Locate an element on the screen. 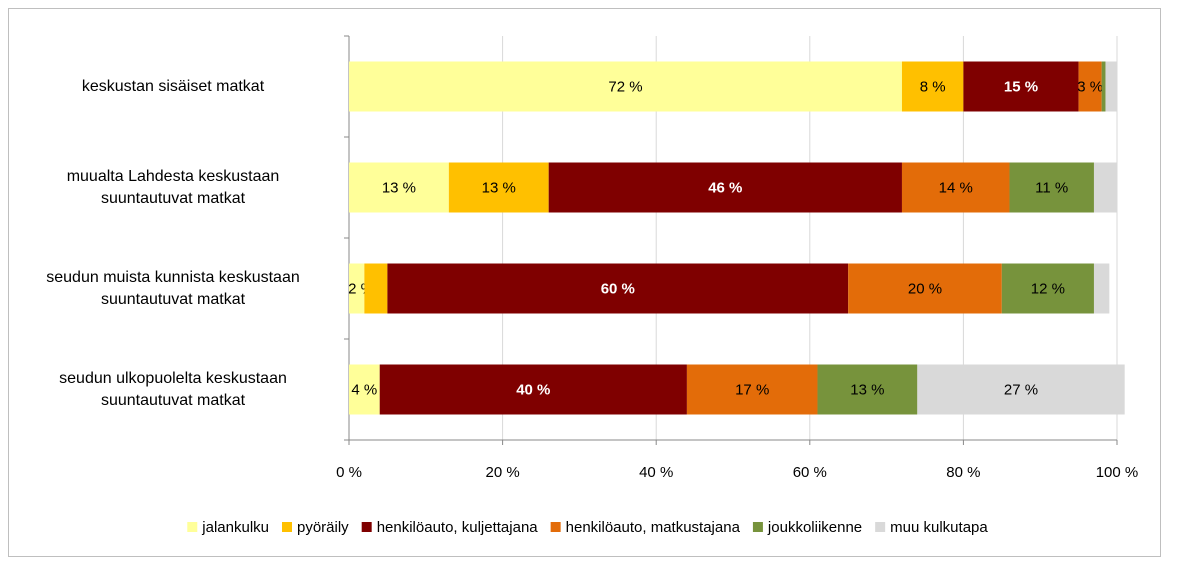 The image size is (1184, 566). data-label: 60 % is located at coordinates (618, 288).